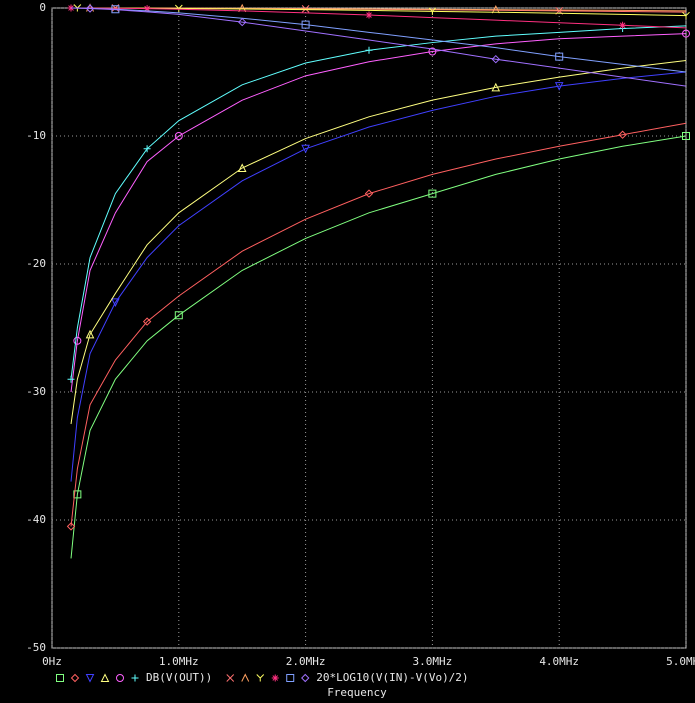 The image size is (695, 703). I want to click on y-tick-label: -30, so click(36, 391).